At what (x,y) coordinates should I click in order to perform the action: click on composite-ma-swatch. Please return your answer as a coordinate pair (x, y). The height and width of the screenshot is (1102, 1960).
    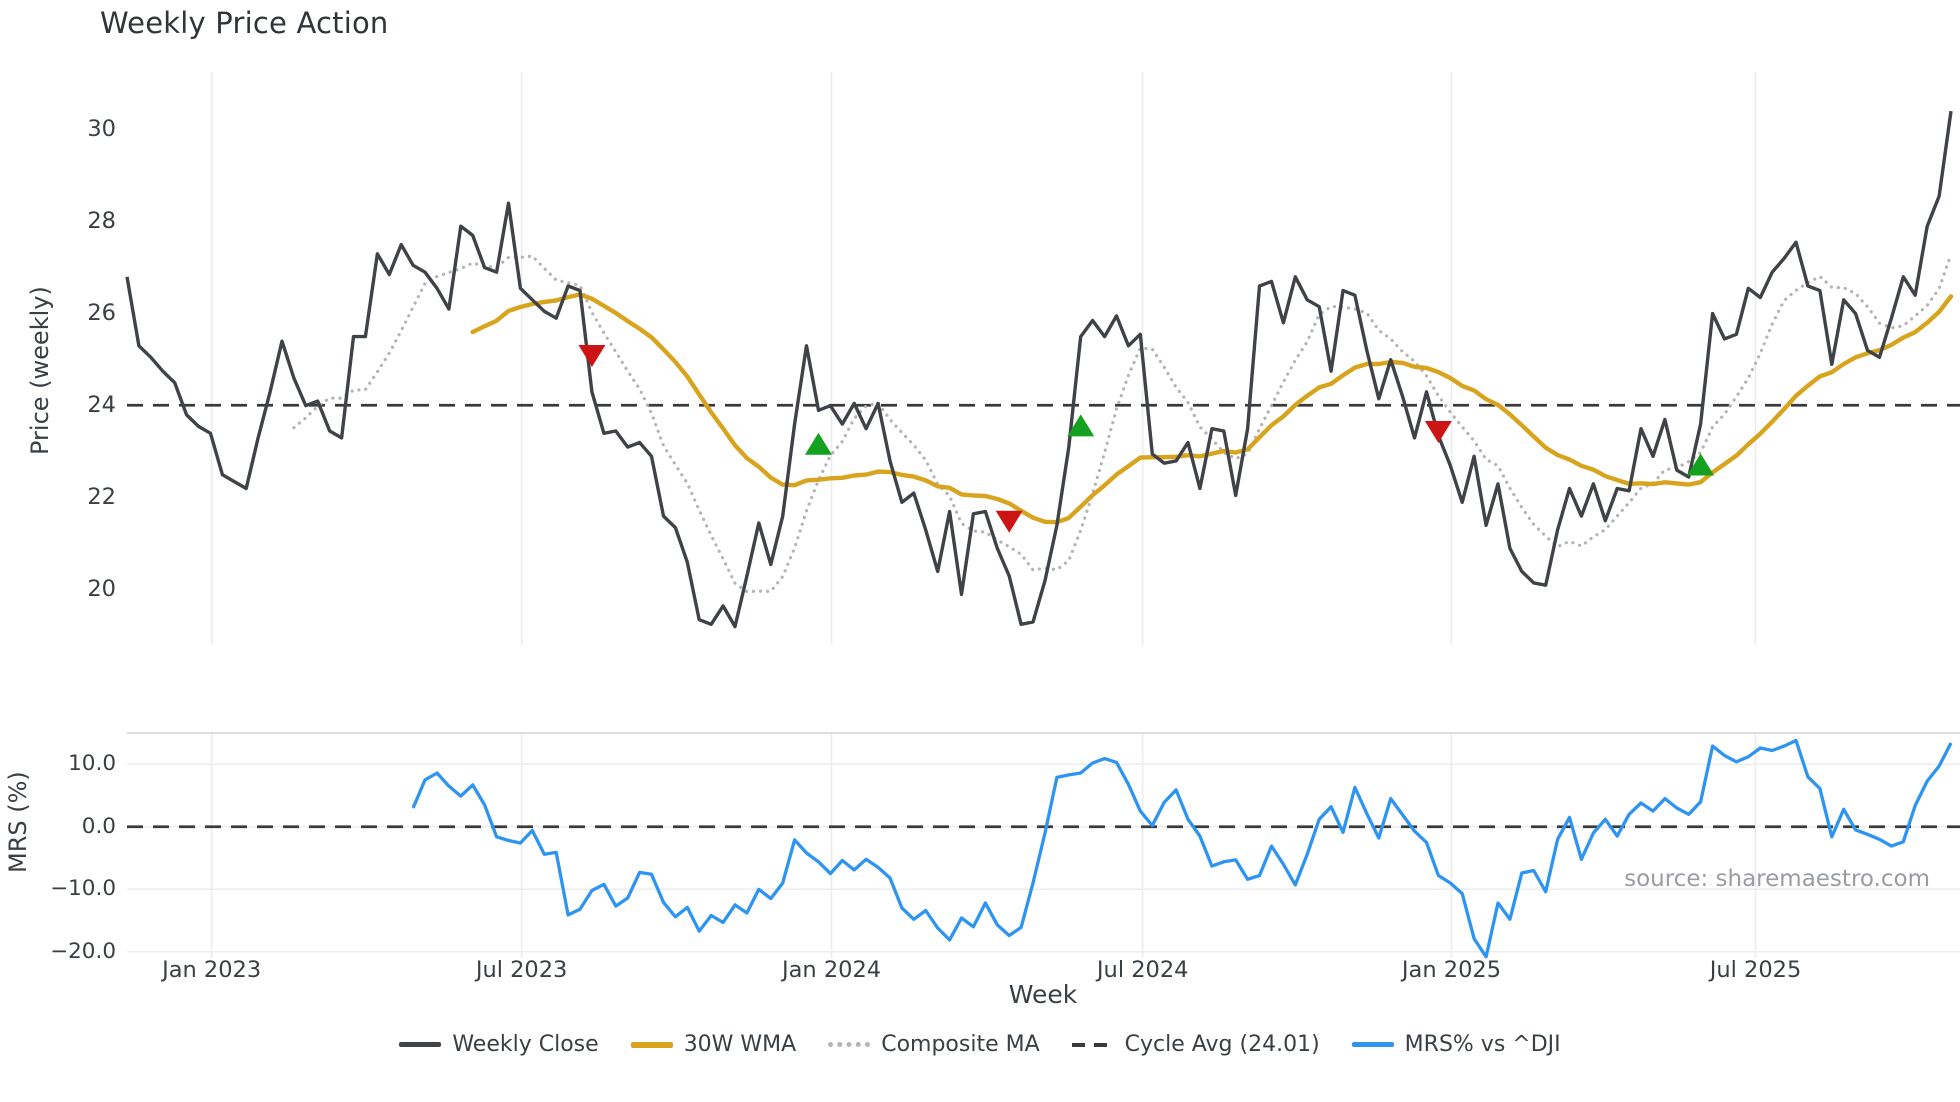
    Looking at the image, I should click on (849, 1044).